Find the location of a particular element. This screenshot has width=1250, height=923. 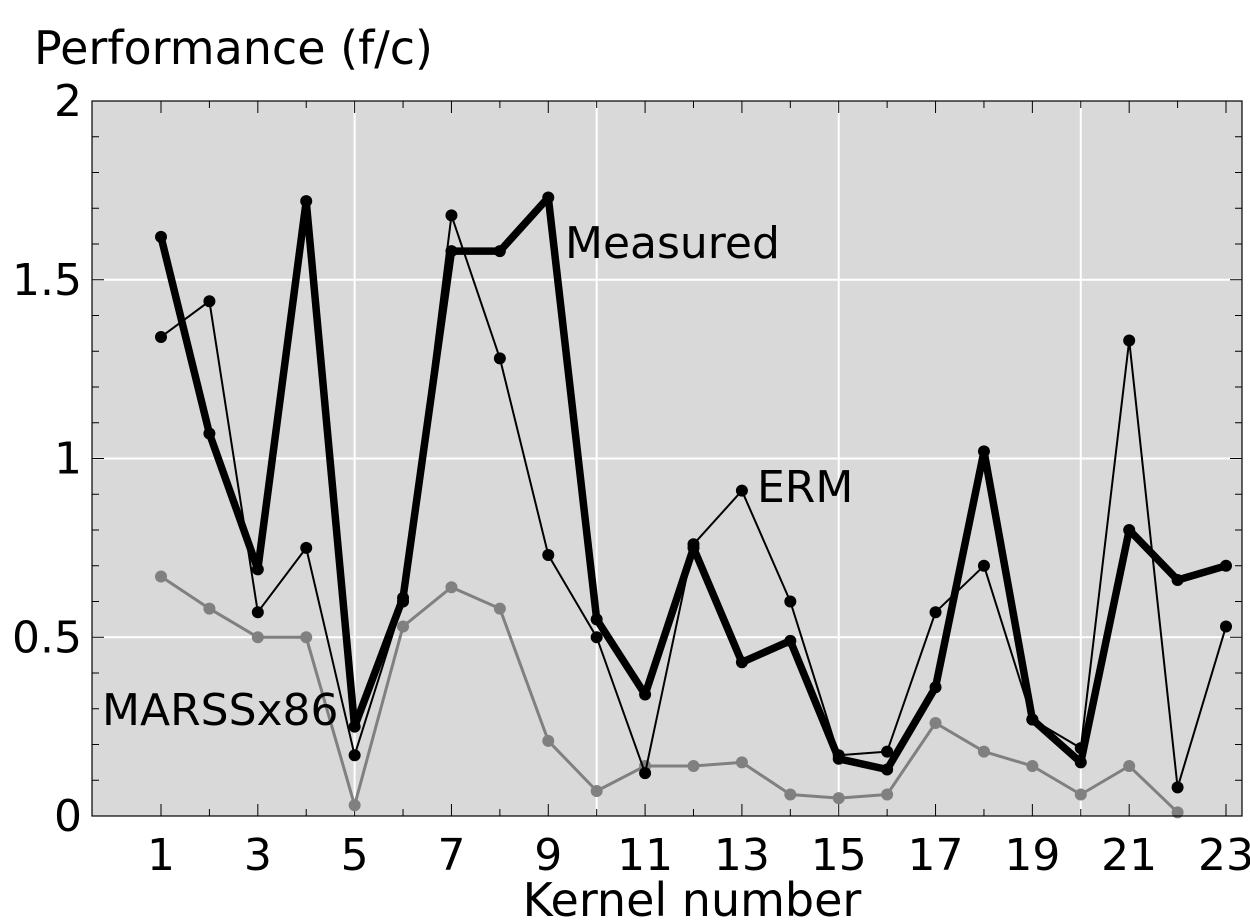

x-tick-label: 21 is located at coordinates (1129, 855).